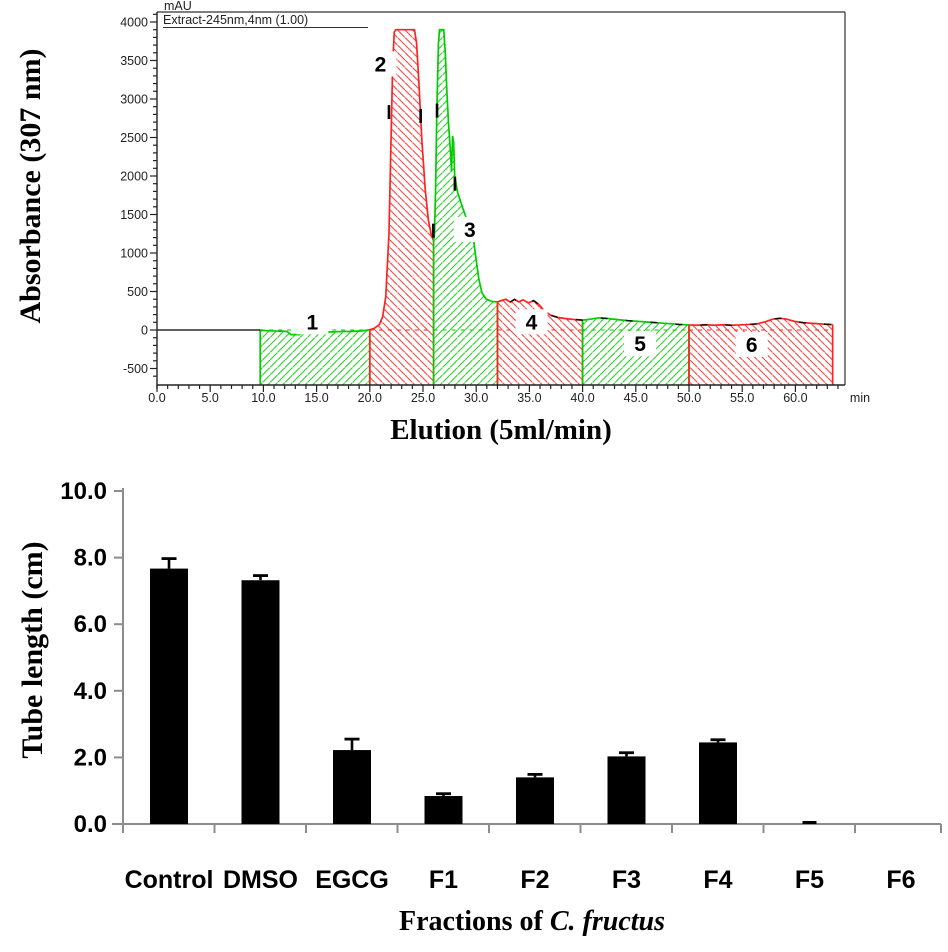  What do you see at coordinates (476, 398) in the screenshot?
I see `chromatogram-x-tick-30.0: 30.0` at bounding box center [476, 398].